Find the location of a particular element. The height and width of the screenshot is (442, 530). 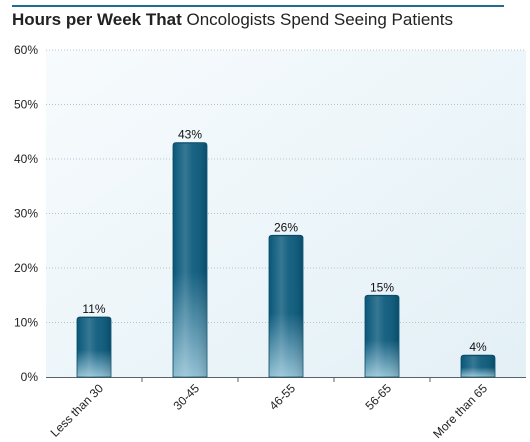

x-tick-label: 56-65 is located at coordinates (379, 397).